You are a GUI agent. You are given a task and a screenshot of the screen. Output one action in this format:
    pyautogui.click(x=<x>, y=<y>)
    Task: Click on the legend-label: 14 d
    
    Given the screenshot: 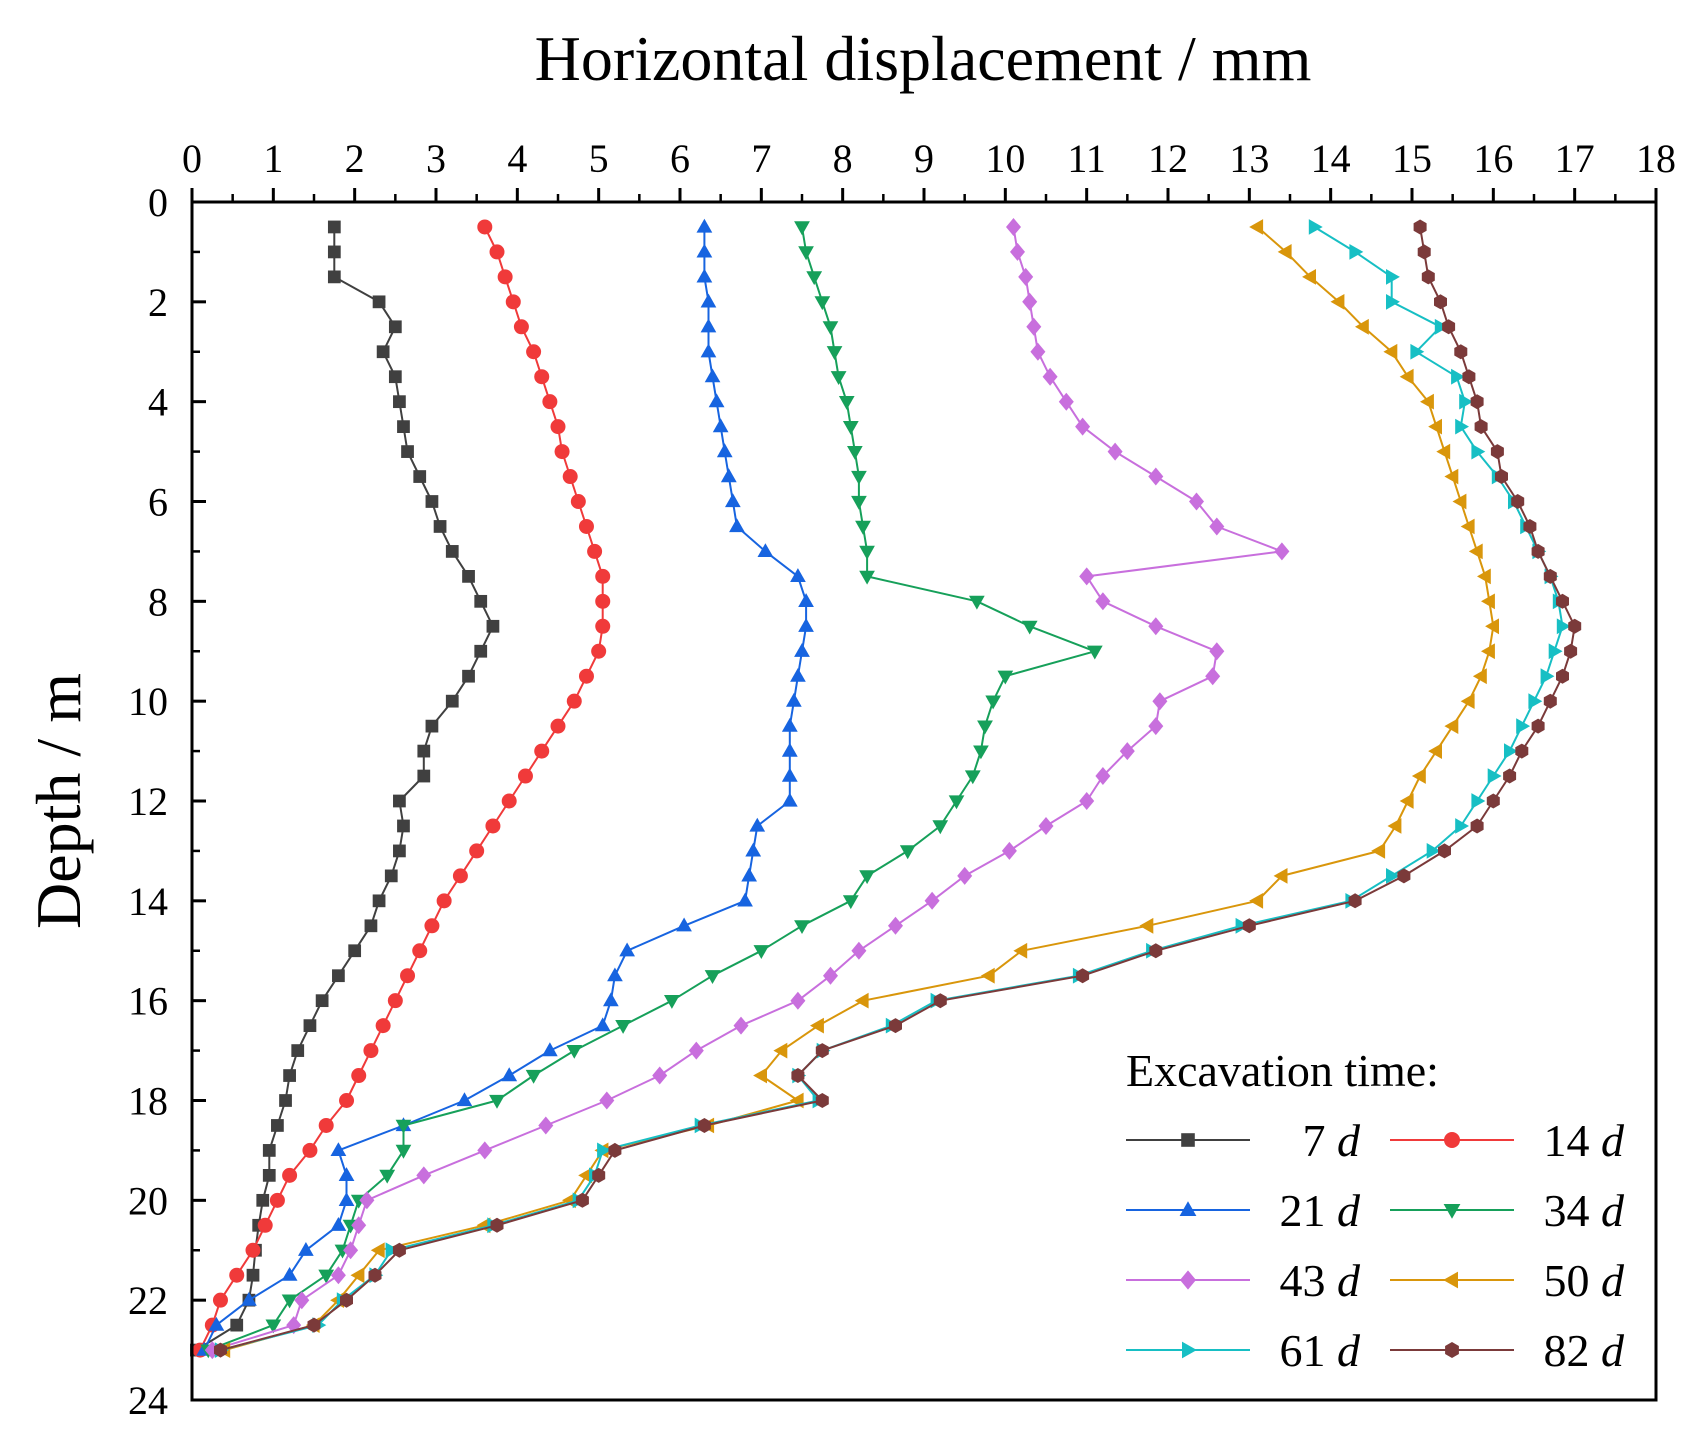 What is the action you would take?
    pyautogui.click(x=1585, y=1140)
    